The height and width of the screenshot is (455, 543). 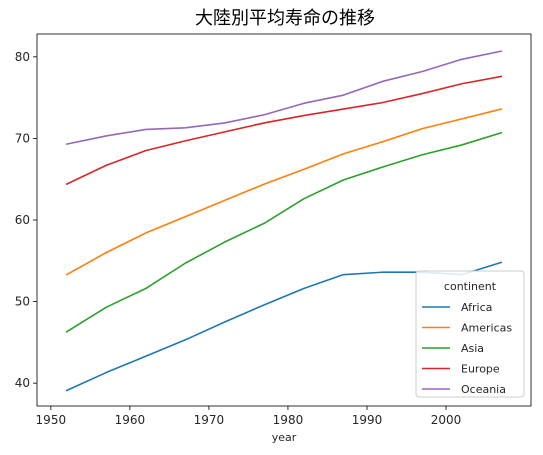 What do you see at coordinates (209, 420) in the screenshot?
I see `x-tick-label: 1970` at bounding box center [209, 420].